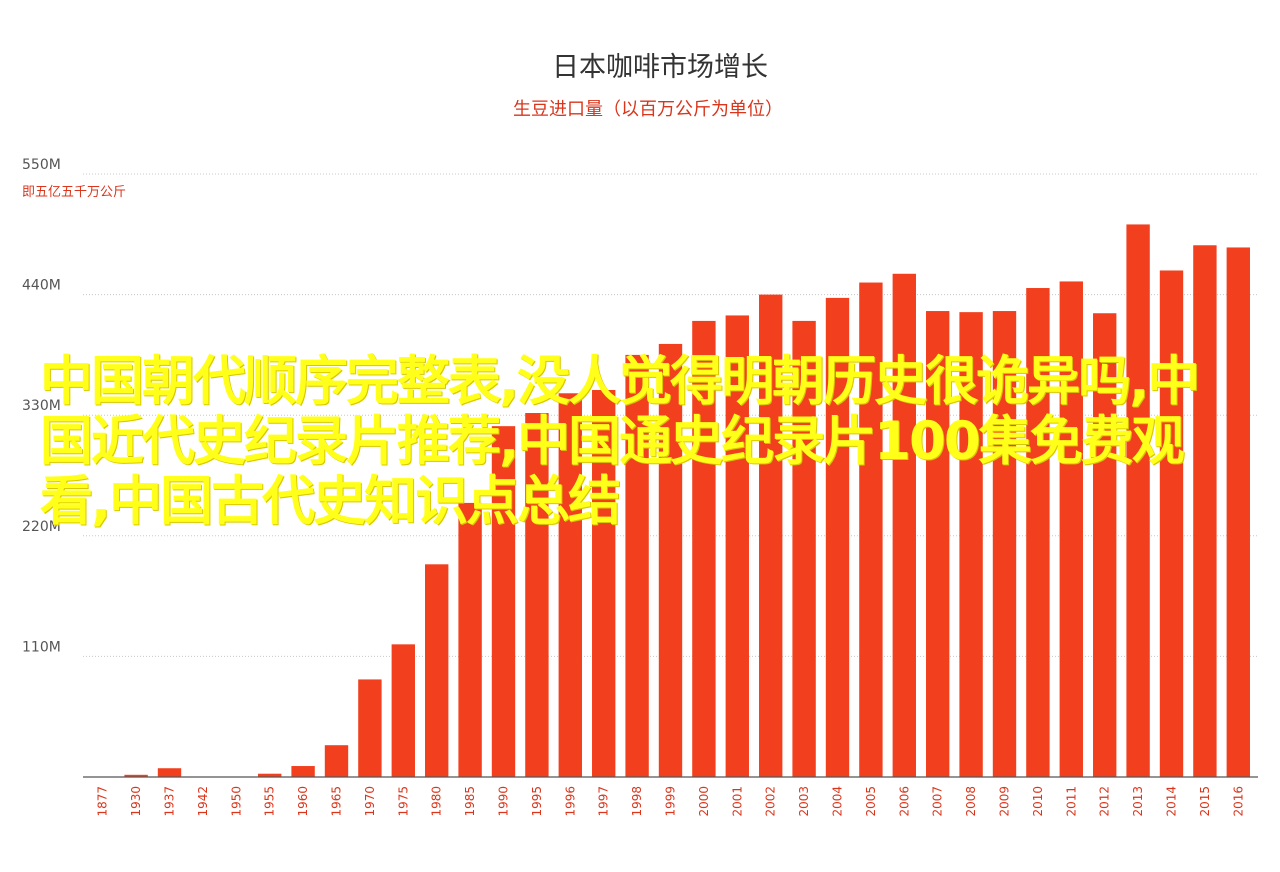 This screenshot has height=872, width=1280. I want to click on x-tick-label: 1950, so click(236, 801).